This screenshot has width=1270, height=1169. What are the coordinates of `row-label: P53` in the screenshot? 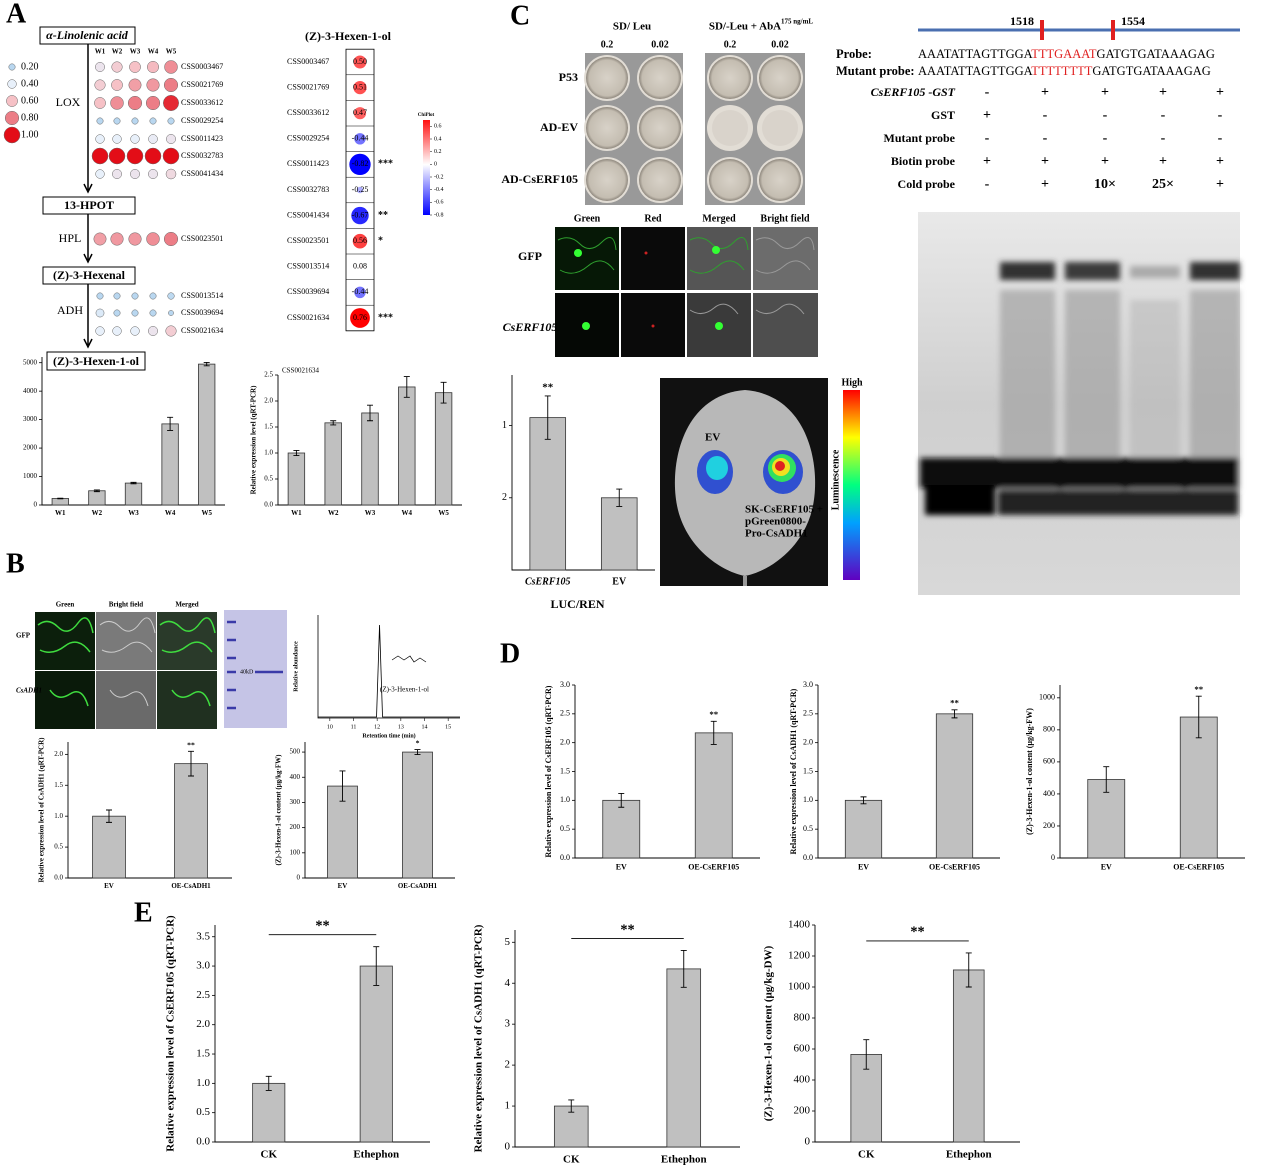 It's located at (568, 77).